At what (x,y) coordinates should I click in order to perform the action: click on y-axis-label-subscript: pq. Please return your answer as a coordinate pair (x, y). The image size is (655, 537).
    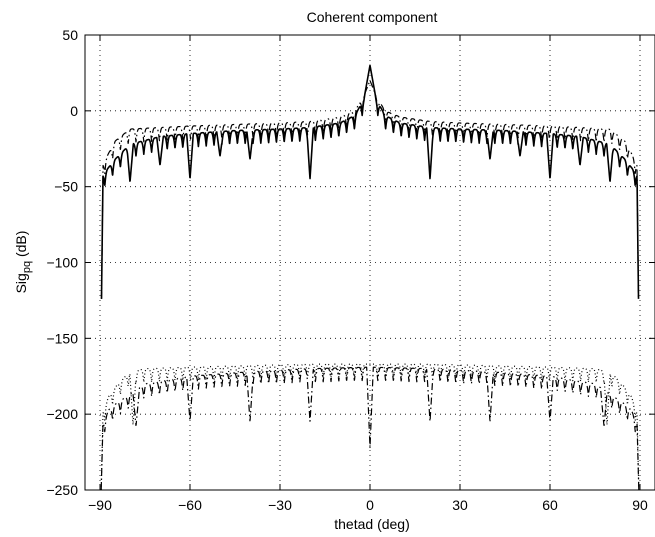
    Looking at the image, I should click on (27, 267).